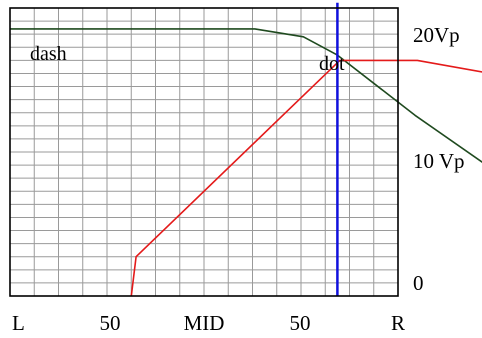  What do you see at coordinates (398, 323) in the screenshot?
I see `x-tick-label-r: R` at bounding box center [398, 323].